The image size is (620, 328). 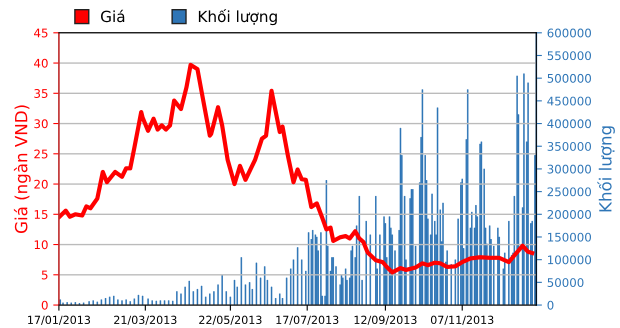 I want to click on y2-tick-label: 550000, so click(x=569, y=55).